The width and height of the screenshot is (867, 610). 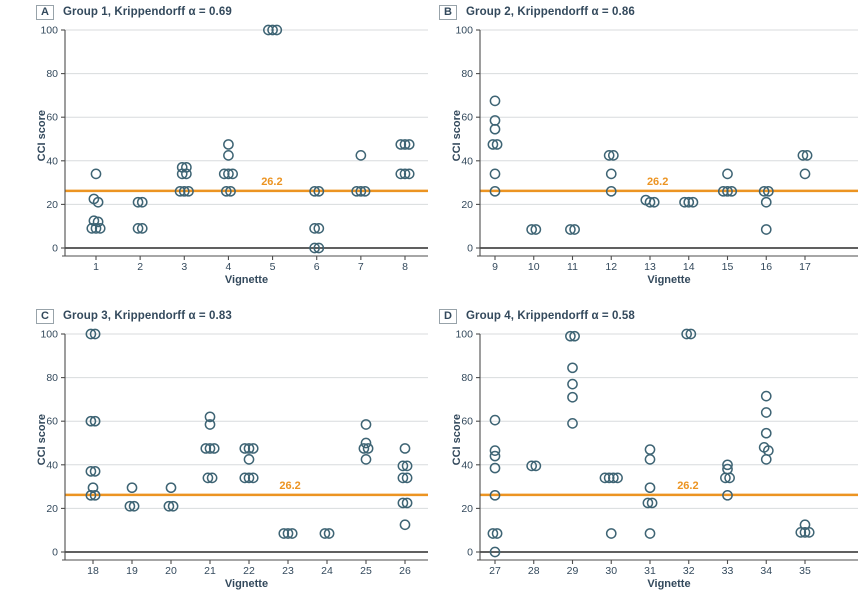 I want to click on x-tick-label: 33, so click(x=728, y=571).